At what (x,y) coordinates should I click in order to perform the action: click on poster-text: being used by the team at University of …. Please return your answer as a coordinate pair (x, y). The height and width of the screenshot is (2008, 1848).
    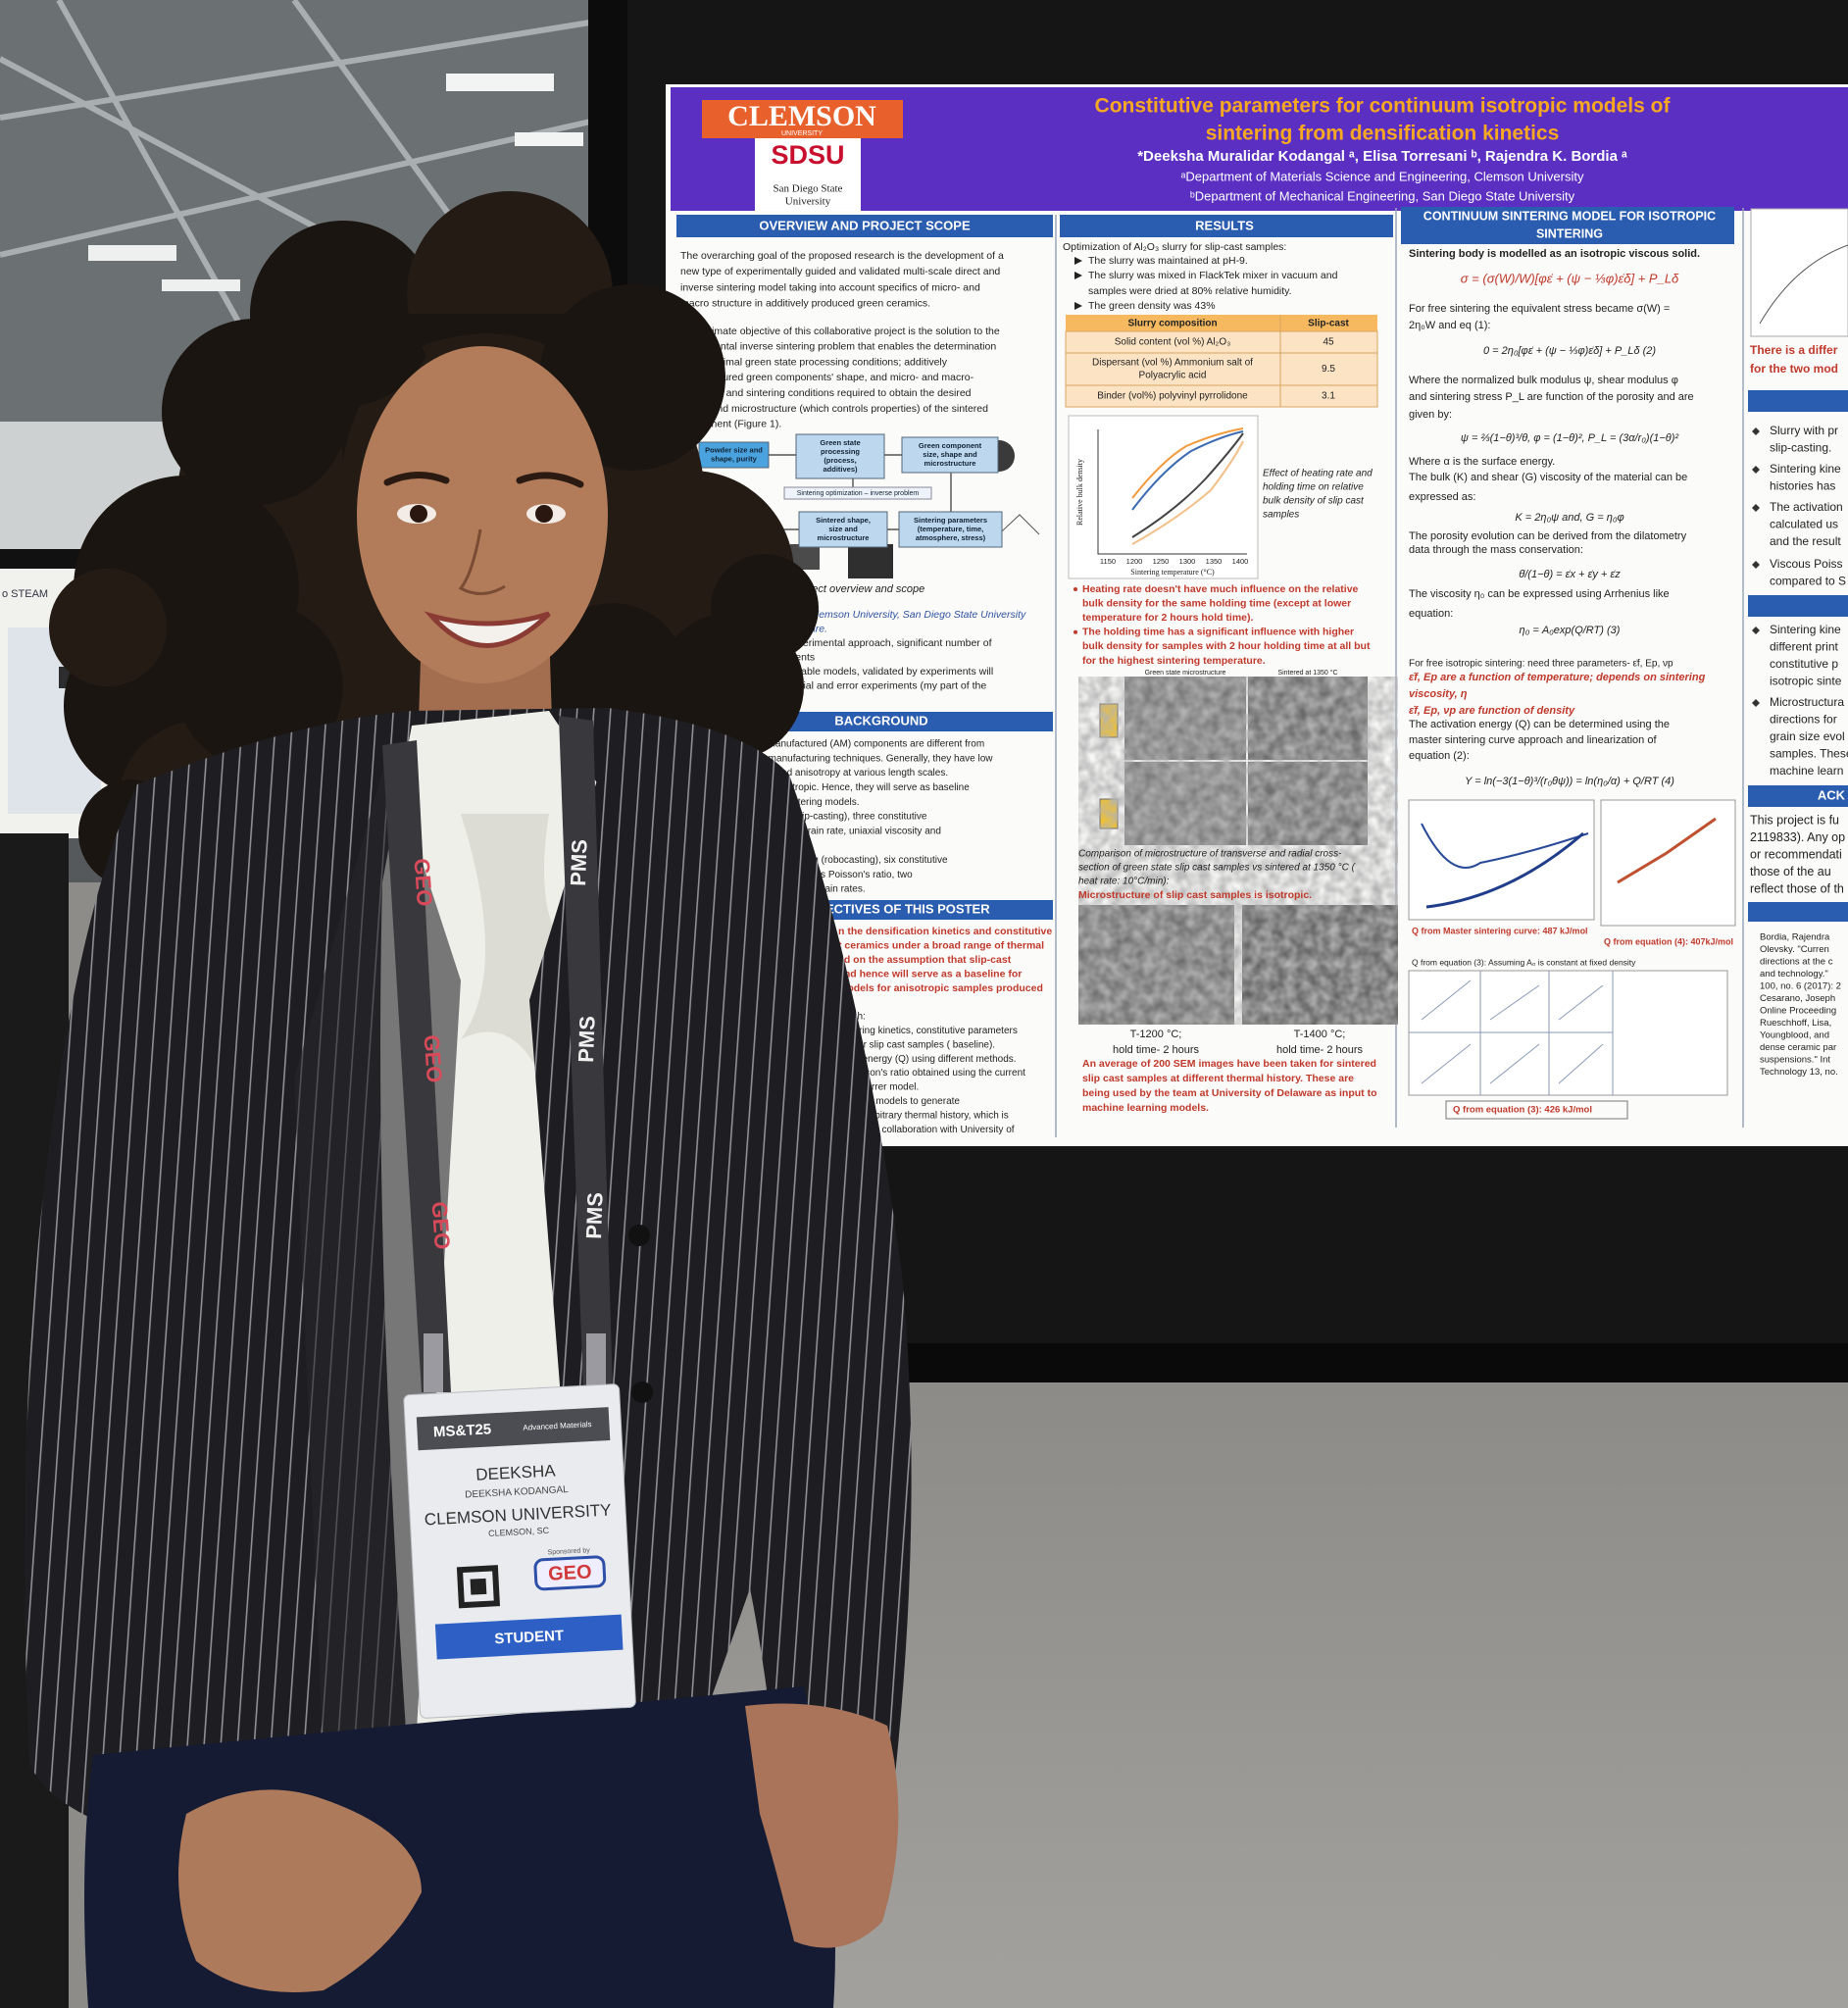
    Looking at the image, I should click on (1229, 1093).